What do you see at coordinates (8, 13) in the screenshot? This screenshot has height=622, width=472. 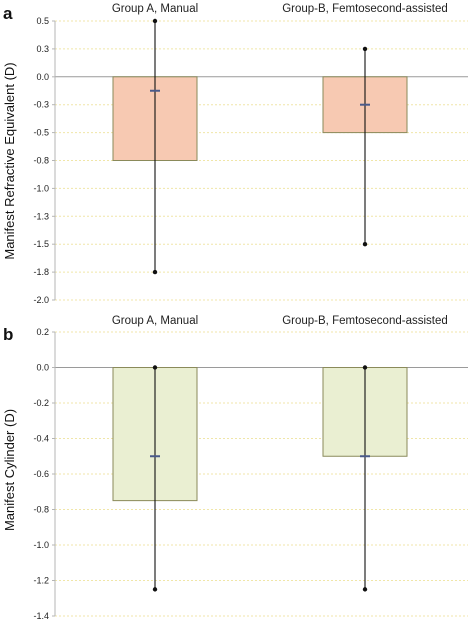 I see `panel-letter: a` at bounding box center [8, 13].